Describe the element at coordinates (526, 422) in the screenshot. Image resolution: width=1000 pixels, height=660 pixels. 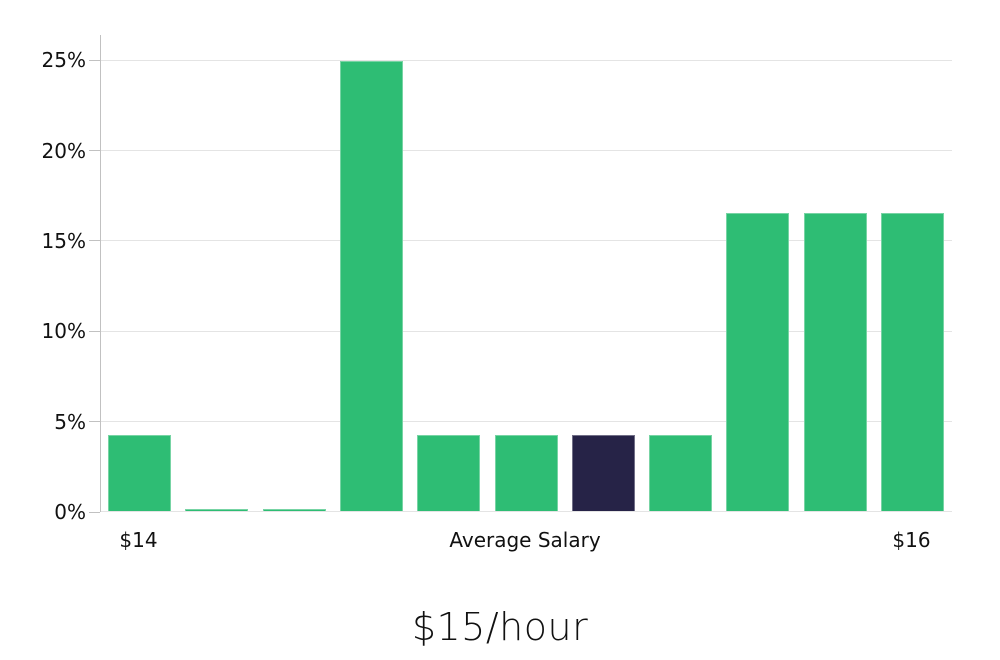
I see `gridline-5%` at that location.